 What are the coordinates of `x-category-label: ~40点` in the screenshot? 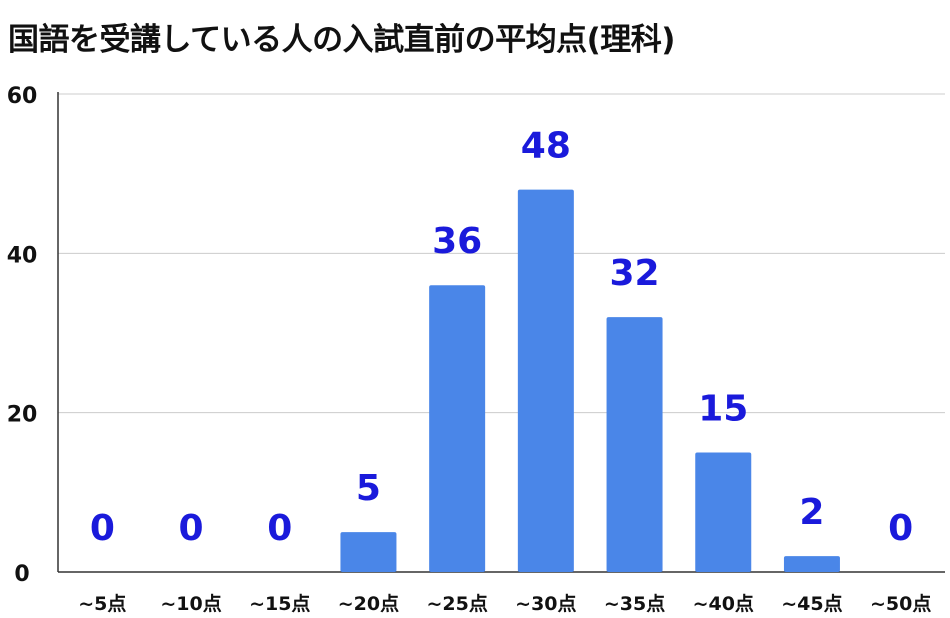 It's located at (723, 604).